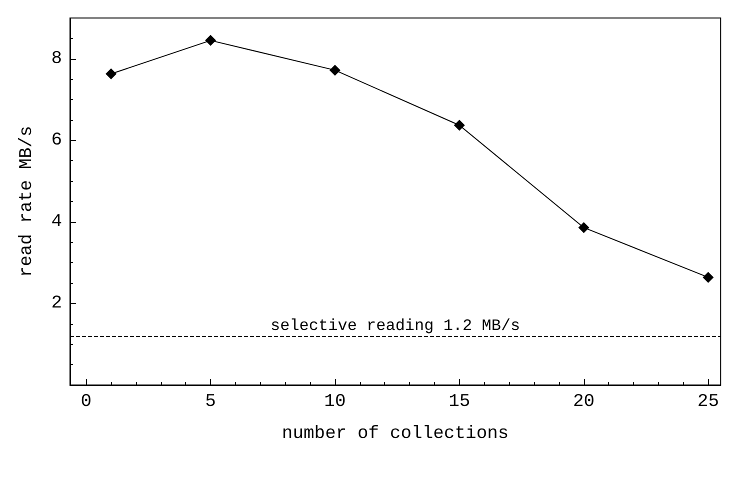 This screenshot has height=480, width=730. What do you see at coordinates (56, 222) in the screenshot?
I see `y-tick-label: 4` at bounding box center [56, 222].